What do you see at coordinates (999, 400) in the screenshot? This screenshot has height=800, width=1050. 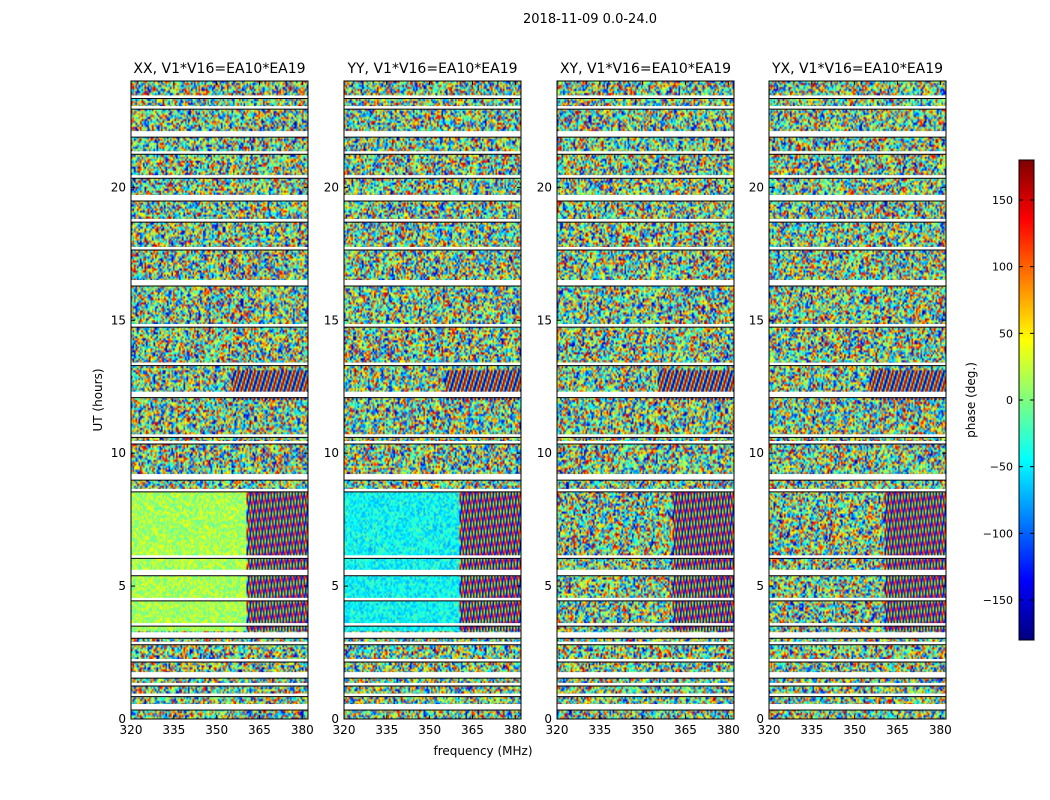 I see `colorbar: −150 −100 −50 0 50 100 150 phase (deg.)` at bounding box center [999, 400].